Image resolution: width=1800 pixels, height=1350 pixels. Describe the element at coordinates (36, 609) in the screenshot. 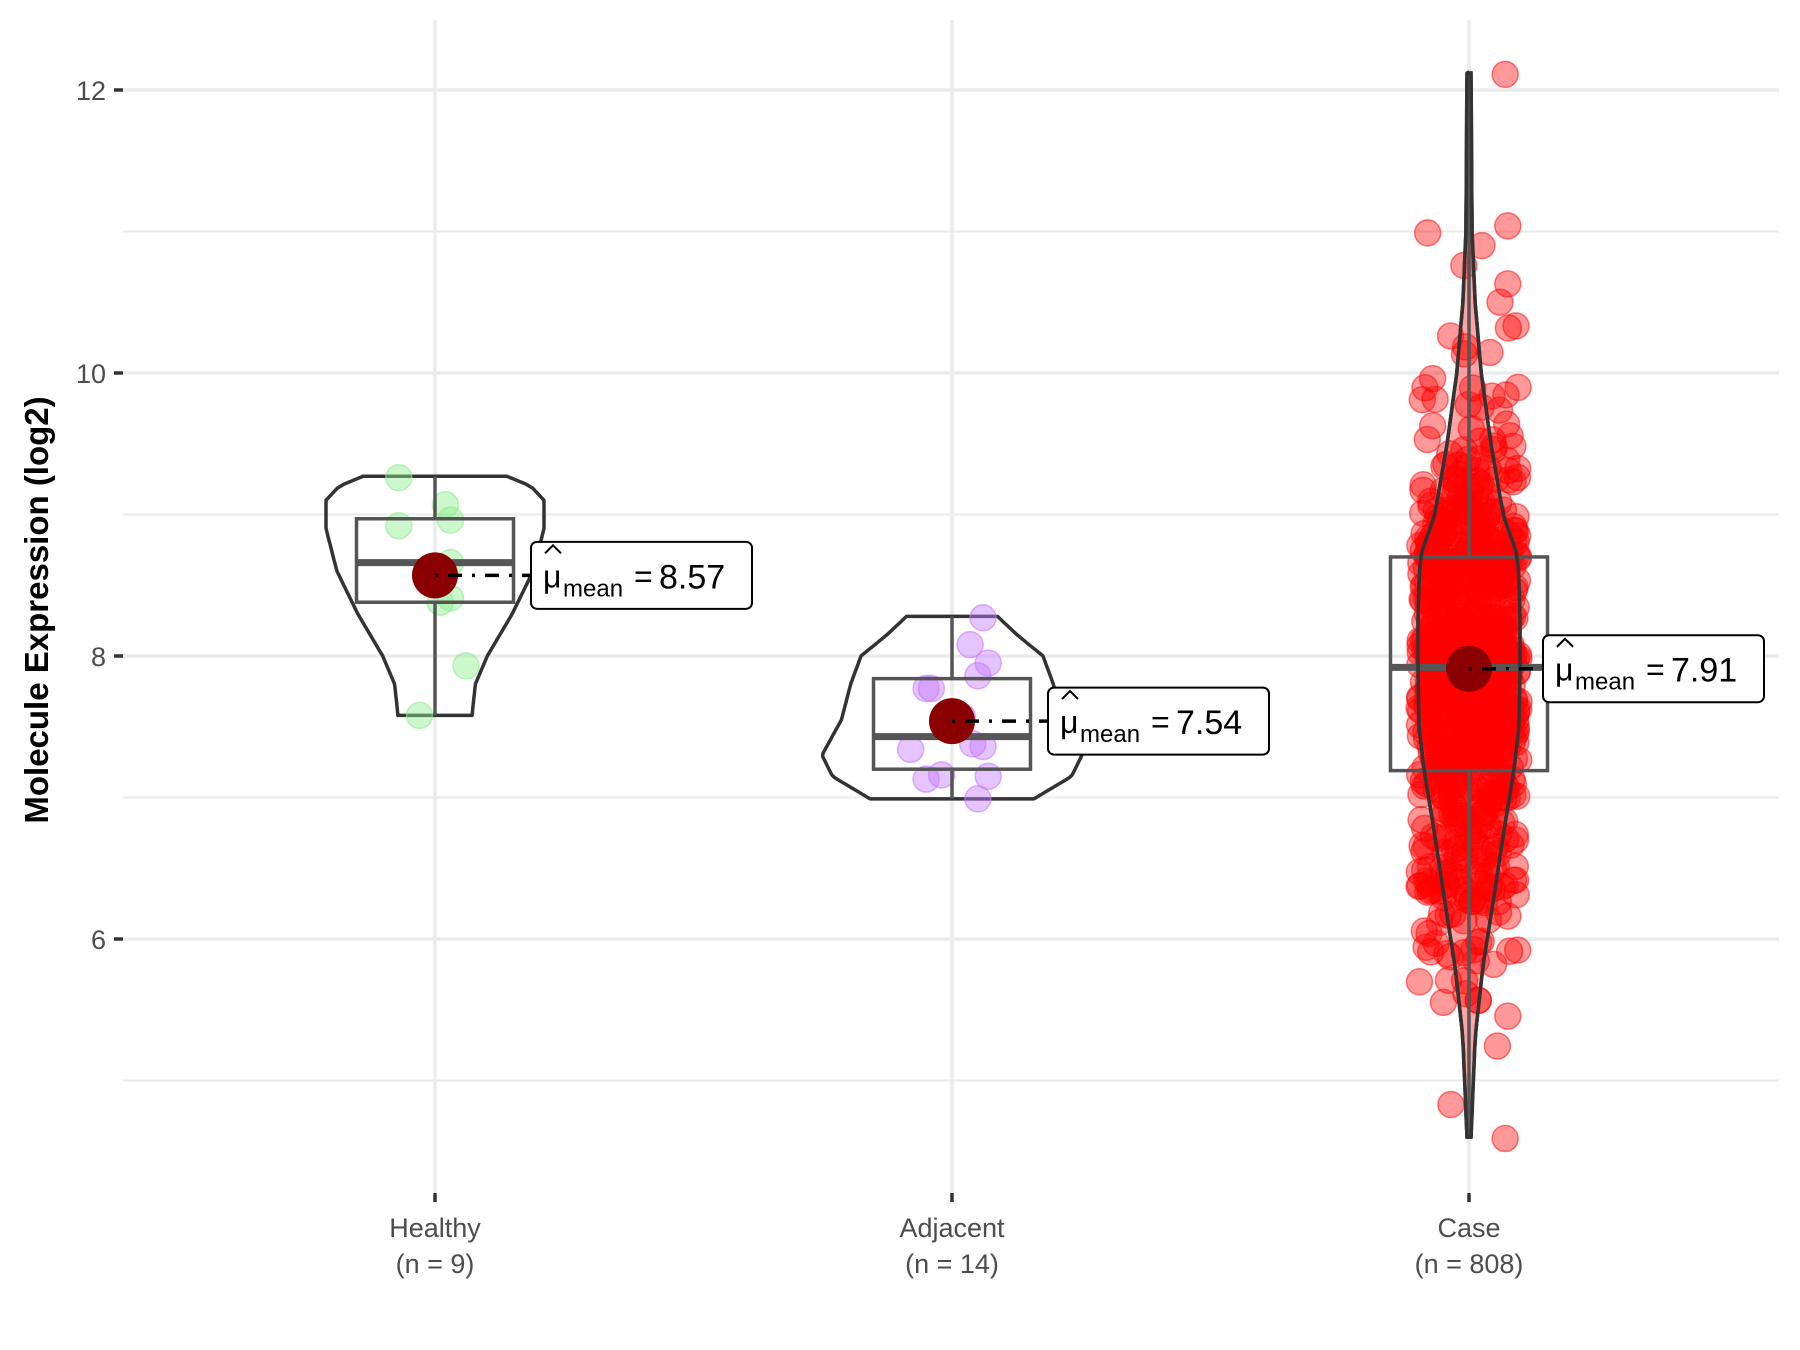

I see `y-axis-title: Molecule Expression (log2)` at that location.